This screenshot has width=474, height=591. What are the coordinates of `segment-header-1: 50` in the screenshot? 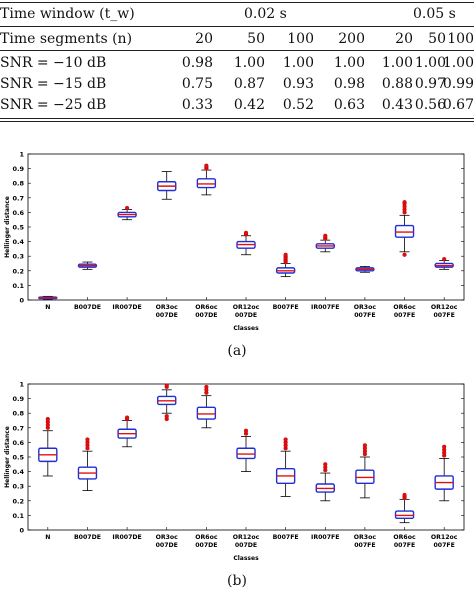 It's located at (256, 39).